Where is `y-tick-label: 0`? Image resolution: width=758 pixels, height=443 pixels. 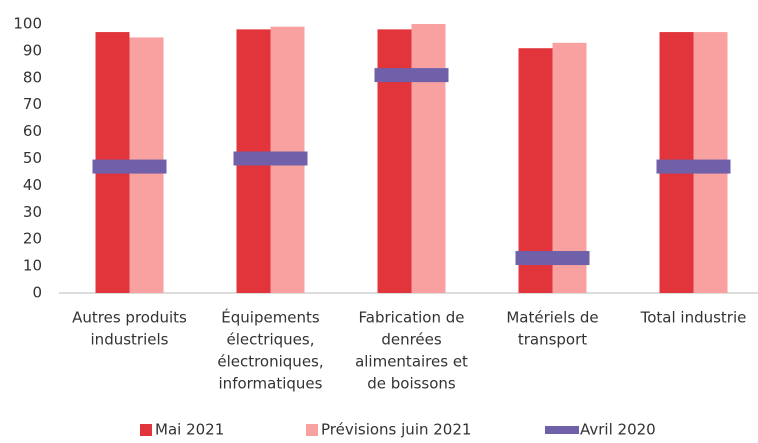 y-tick-label: 0 is located at coordinates (37, 293).